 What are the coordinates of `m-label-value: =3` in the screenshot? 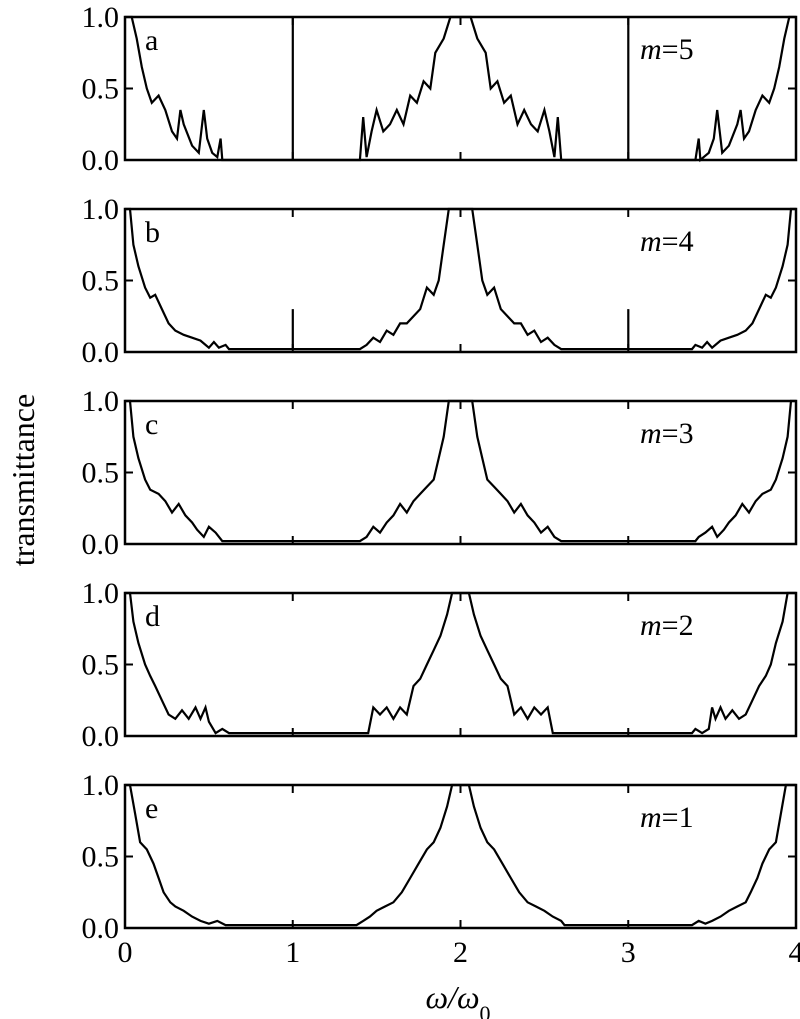 It's located at (678, 433).